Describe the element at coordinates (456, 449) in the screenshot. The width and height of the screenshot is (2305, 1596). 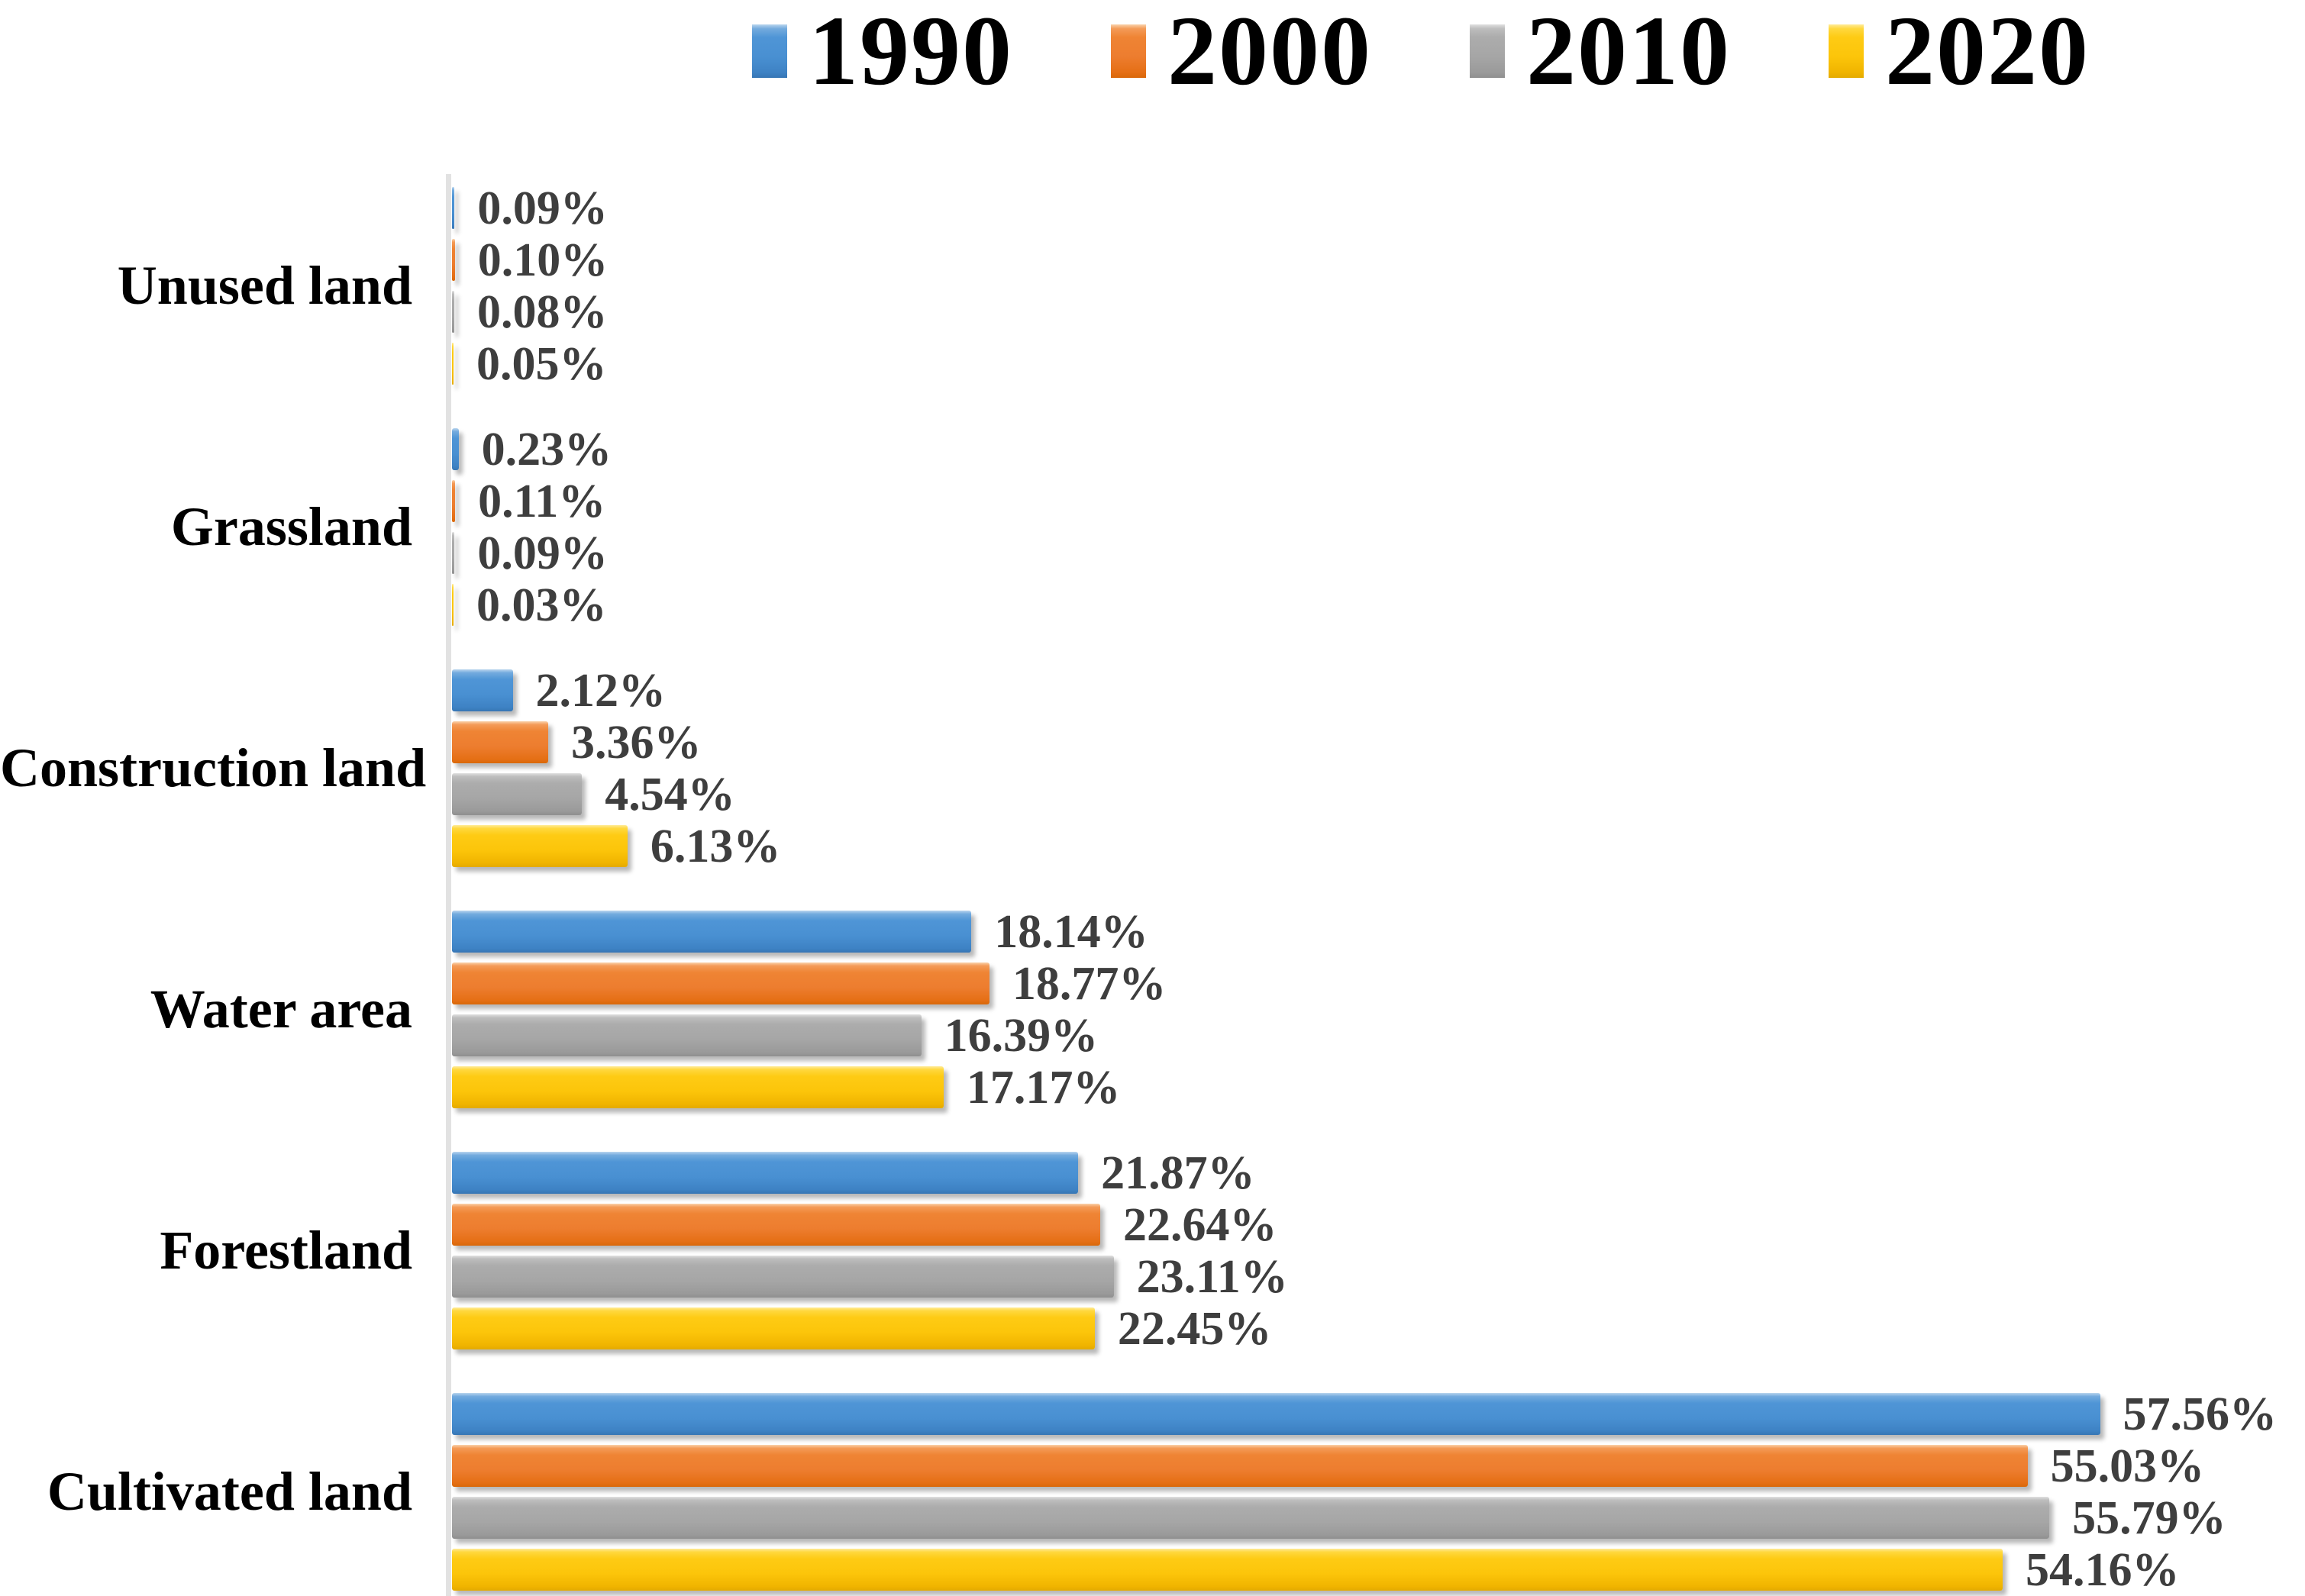
I see `bar-1990-grassland` at that location.